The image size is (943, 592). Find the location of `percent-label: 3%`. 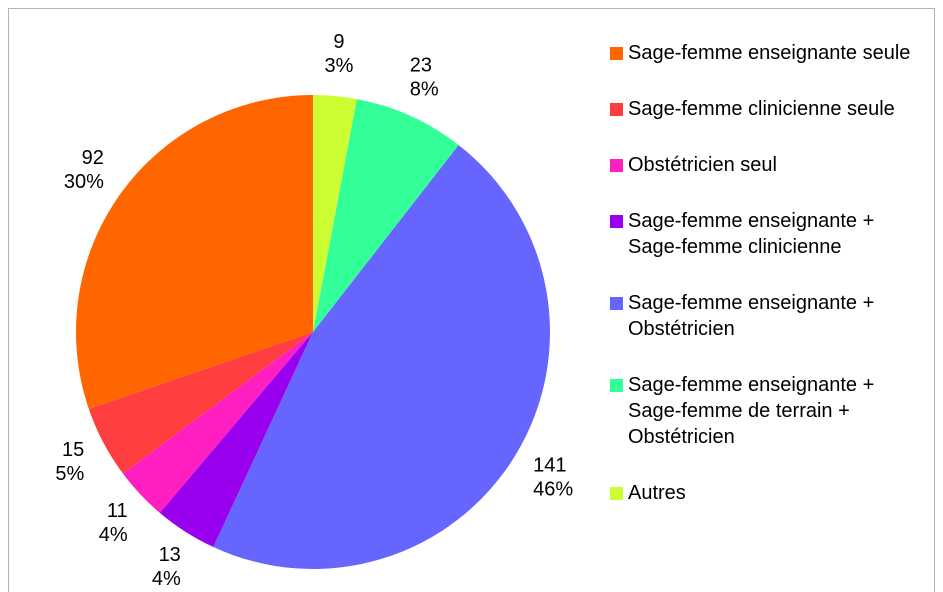

percent-label: 3% is located at coordinates (338, 66).